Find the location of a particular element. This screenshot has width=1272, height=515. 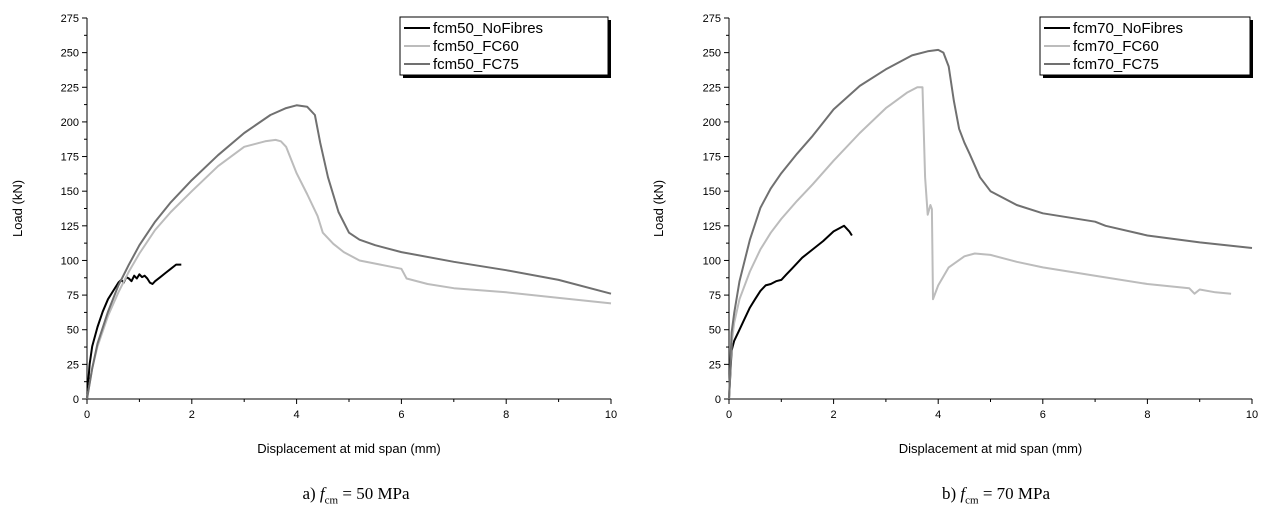

series-line-fcm70_NoFibres is located at coordinates (790, 312).